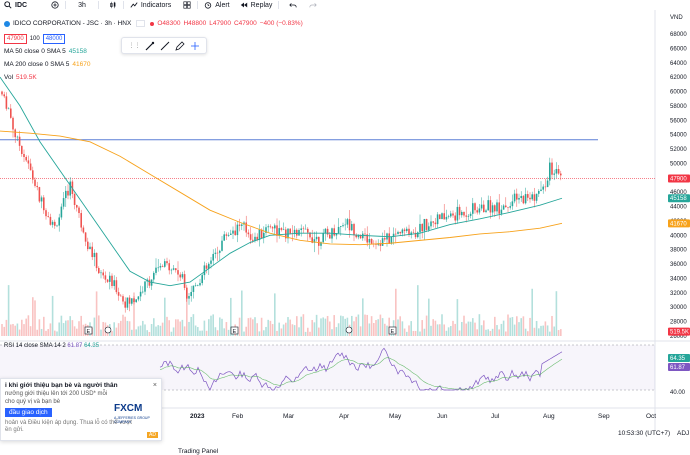 This screenshot has width=690, height=455. I want to click on legend-high: H48800, so click(195, 23).